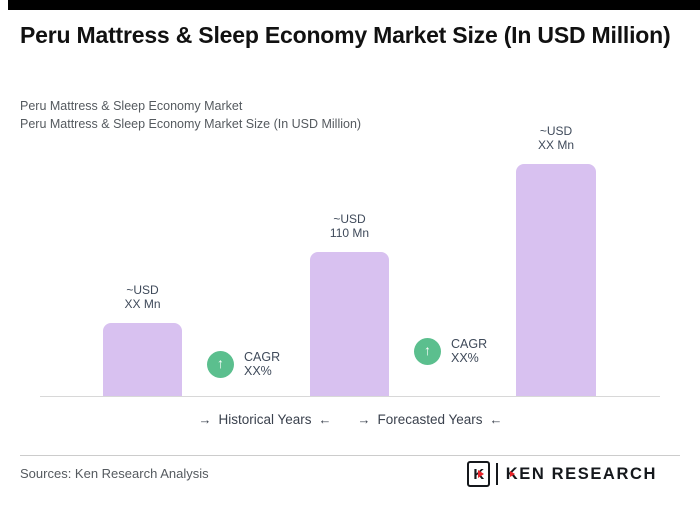 This screenshot has height=520, width=700. I want to click on ken-research-logo-mark-icon: K, so click(479, 474).